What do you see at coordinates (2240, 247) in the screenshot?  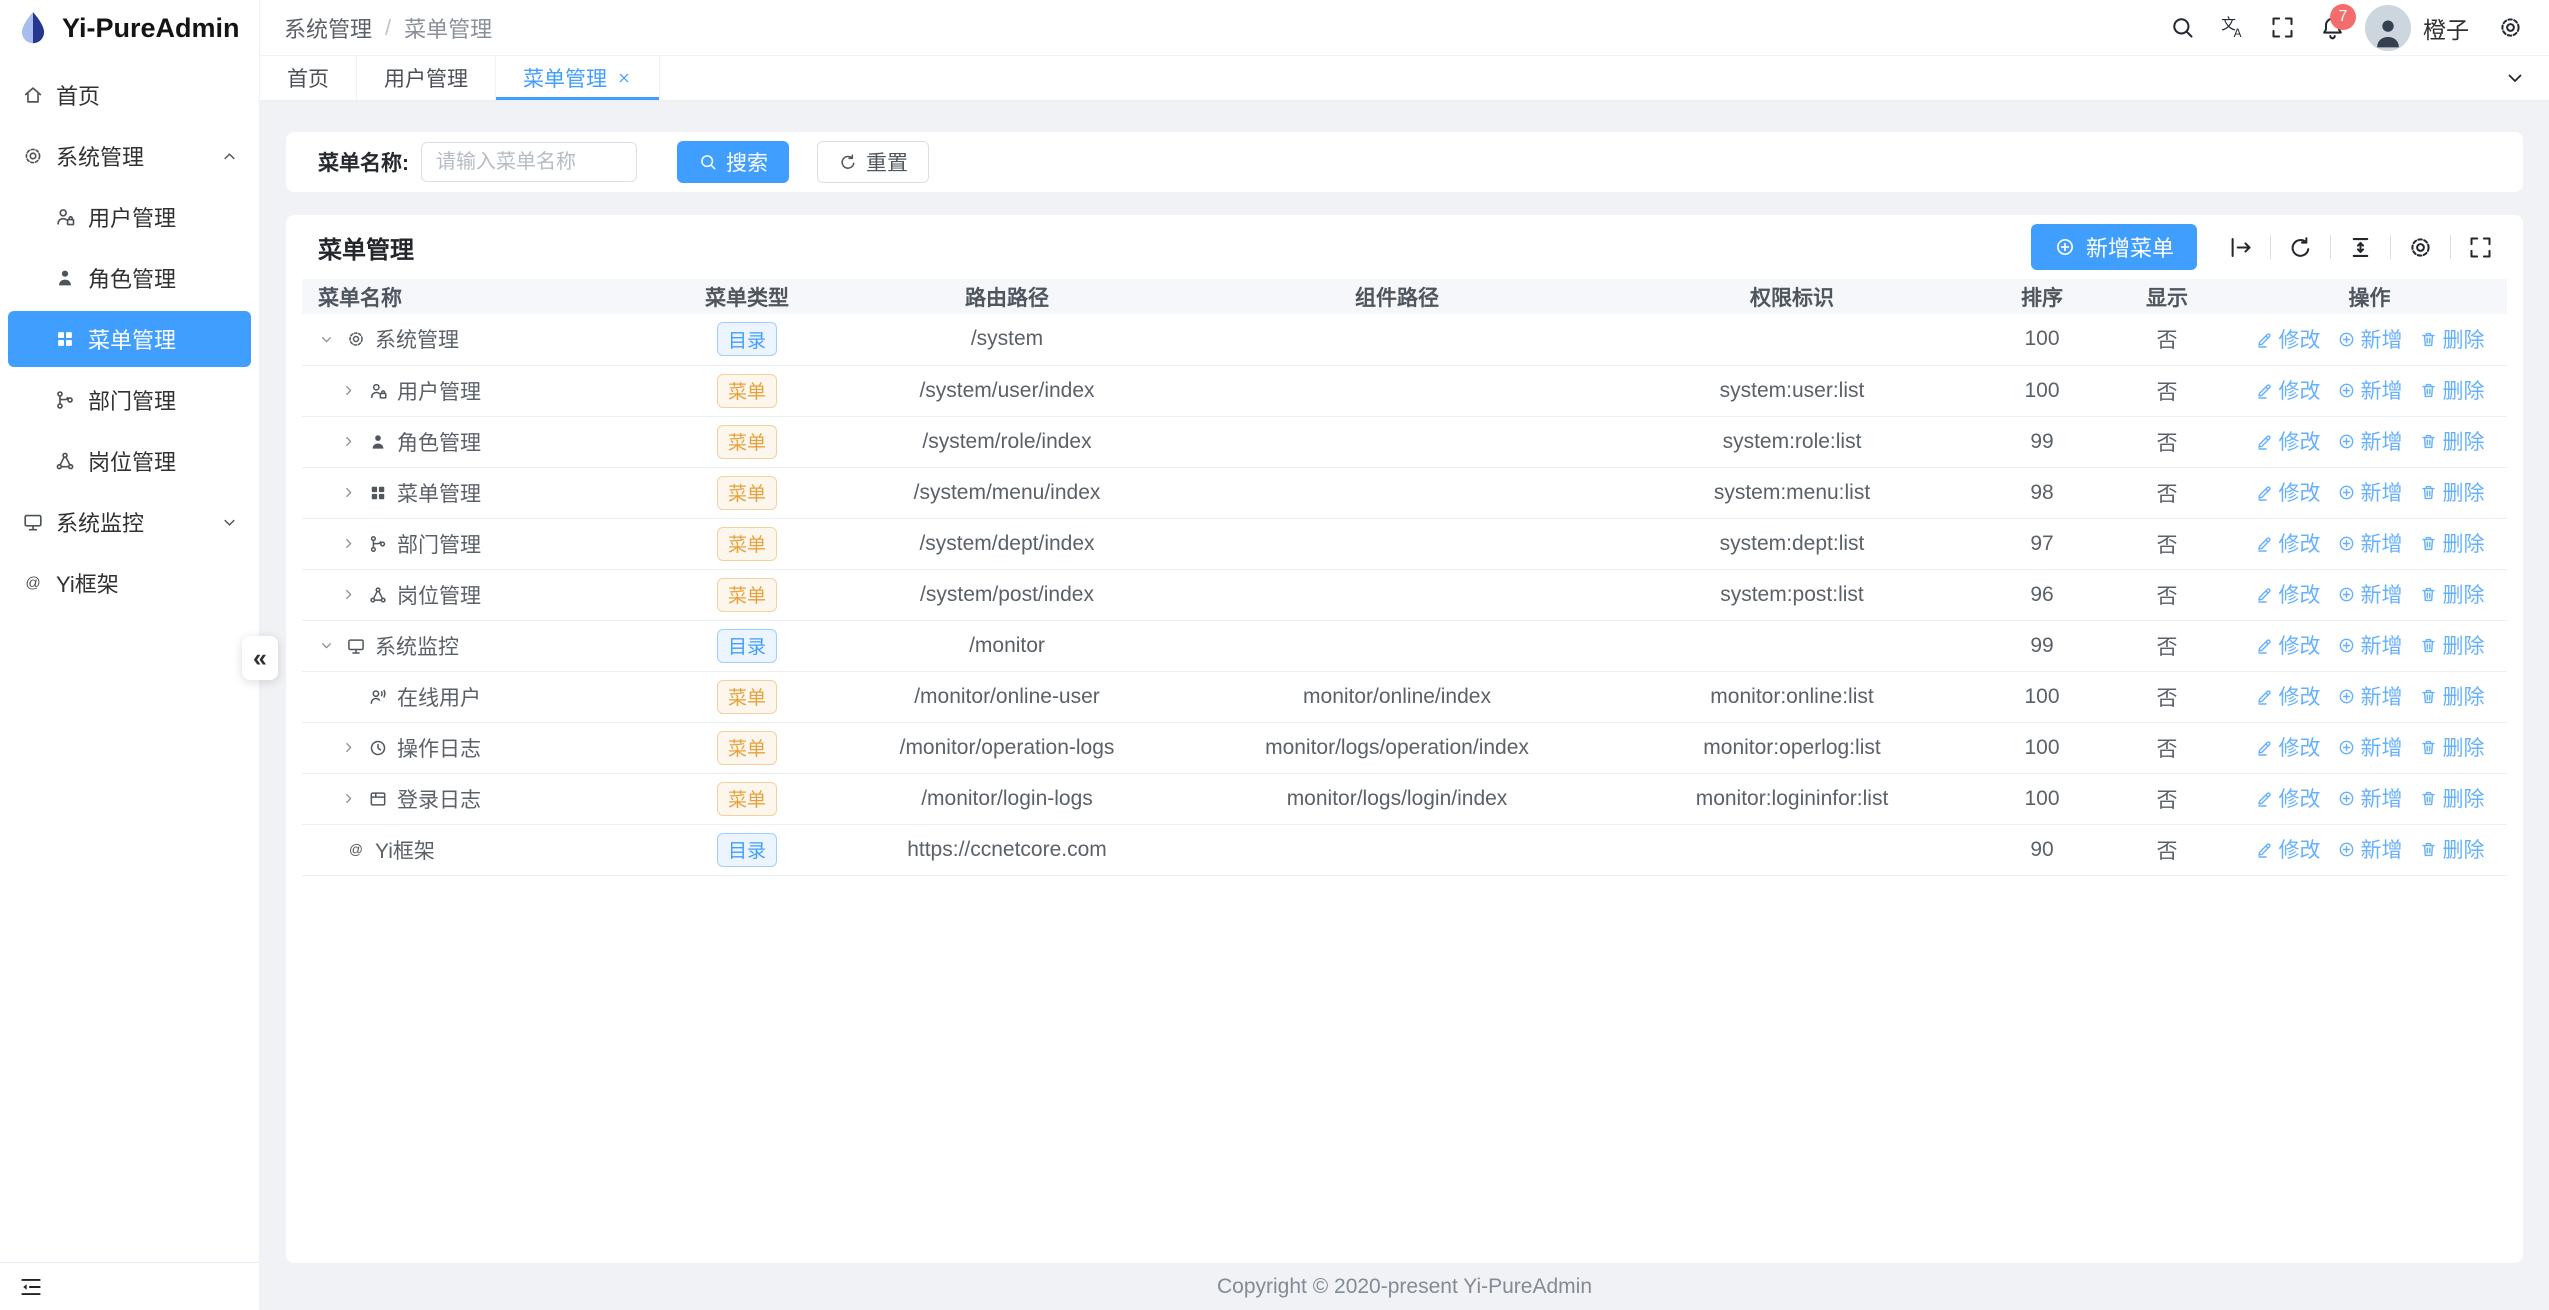 I see `expand-toggle-icon` at bounding box center [2240, 247].